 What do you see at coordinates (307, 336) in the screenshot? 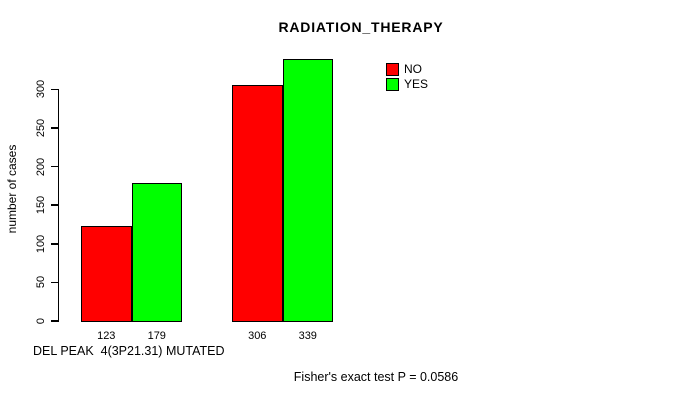
I see `bar-value-label: 339` at bounding box center [307, 336].